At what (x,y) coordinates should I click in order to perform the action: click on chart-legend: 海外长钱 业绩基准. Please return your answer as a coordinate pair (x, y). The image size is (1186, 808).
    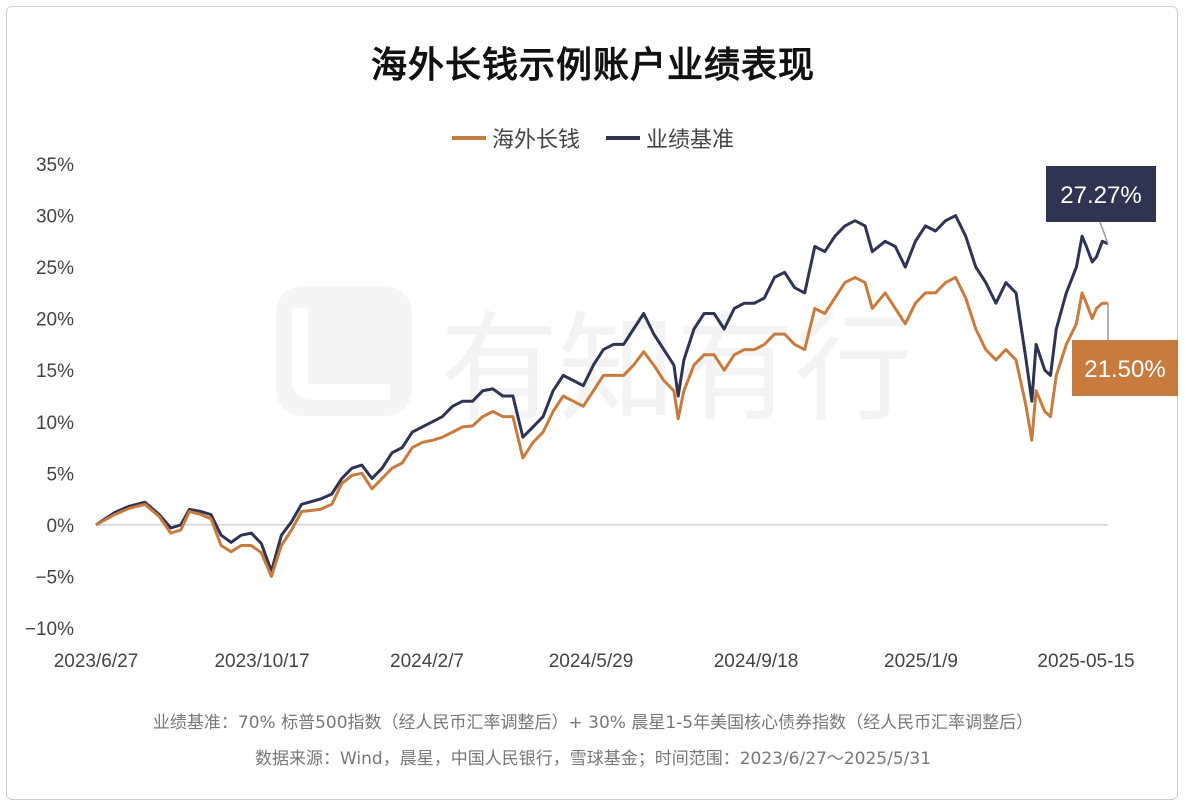
    Looking at the image, I should click on (593, 138).